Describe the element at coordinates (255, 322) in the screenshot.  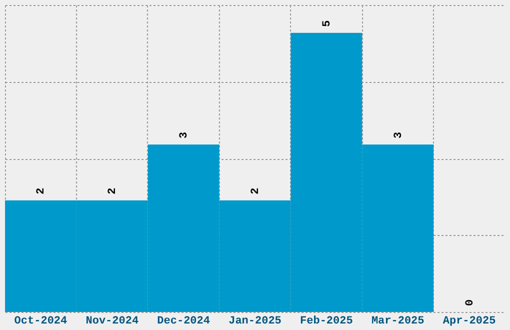
I see `x-tick-label: Jan-2025` at that location.